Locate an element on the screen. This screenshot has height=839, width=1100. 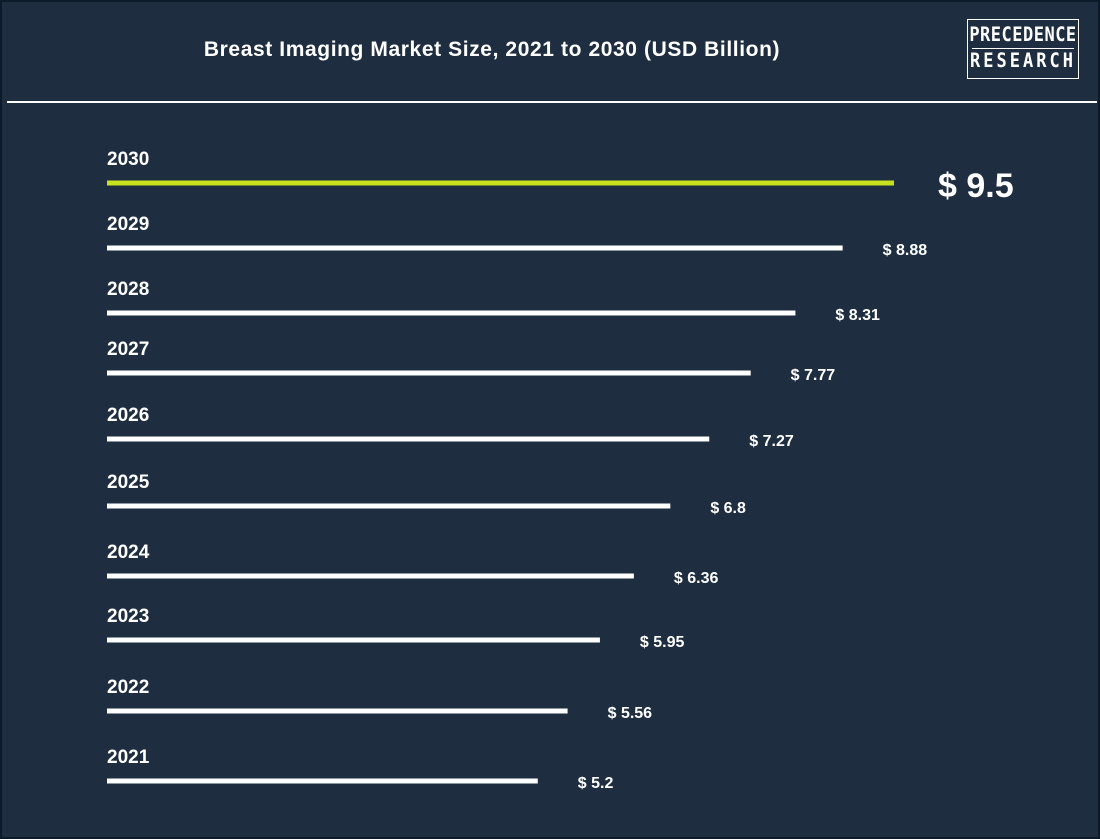
year-label: 2022 is located at coordinates (128, 687).